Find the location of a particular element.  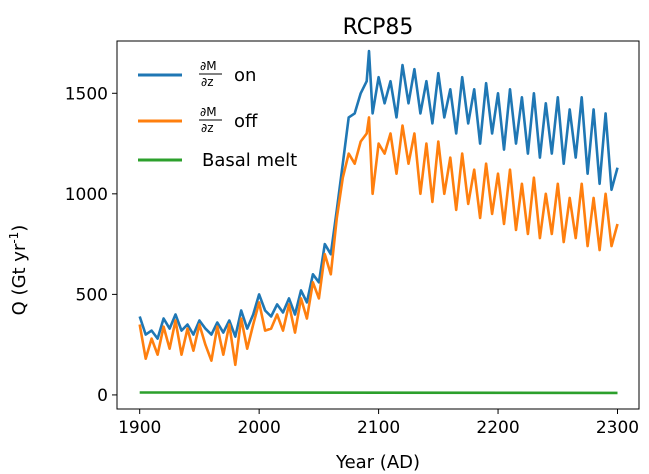

legend-on-label: on is located at coordinates (245, 75).